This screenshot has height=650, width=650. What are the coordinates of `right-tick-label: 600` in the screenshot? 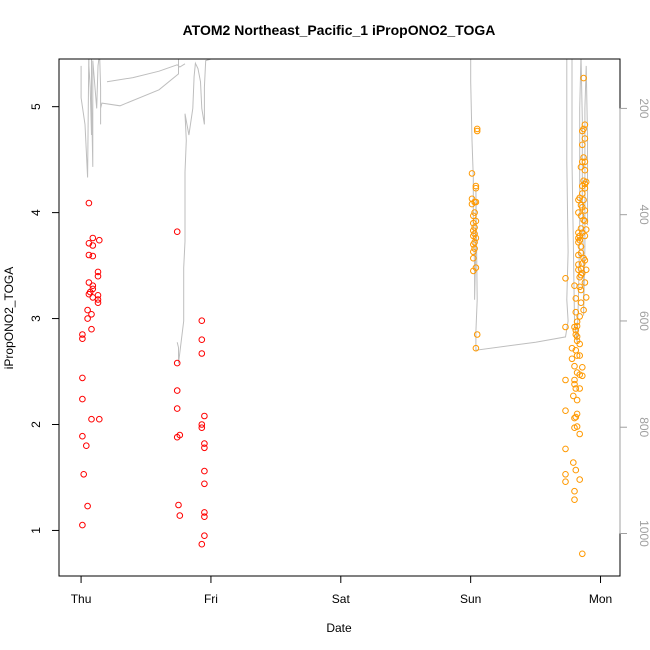 It's located at (643, 321).